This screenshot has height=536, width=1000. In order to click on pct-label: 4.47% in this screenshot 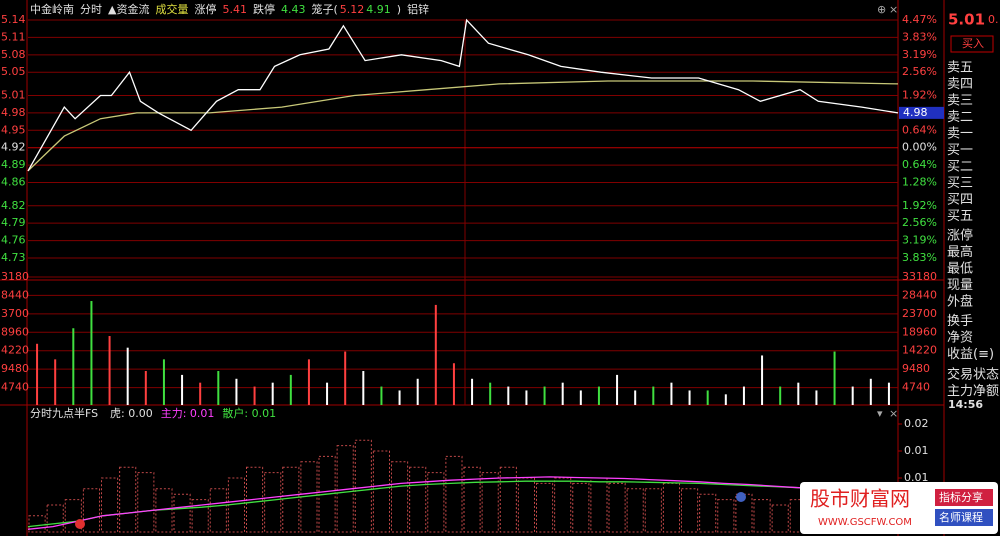, I will do `click(919, 19)`.